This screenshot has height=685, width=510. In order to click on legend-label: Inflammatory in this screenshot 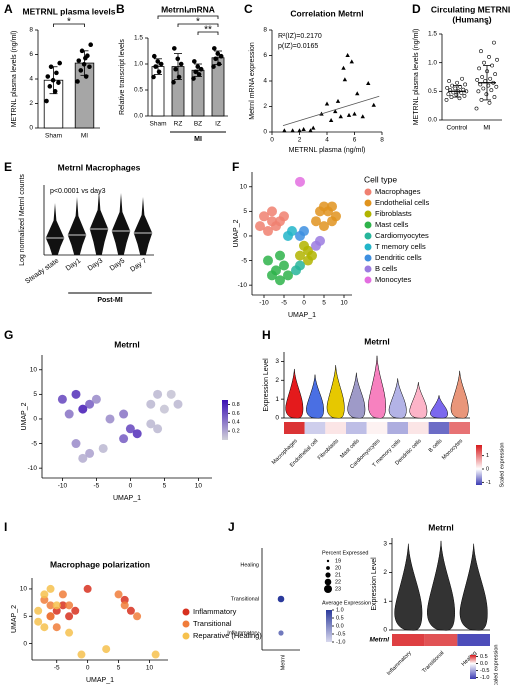, I will do `click(215, 611)`.